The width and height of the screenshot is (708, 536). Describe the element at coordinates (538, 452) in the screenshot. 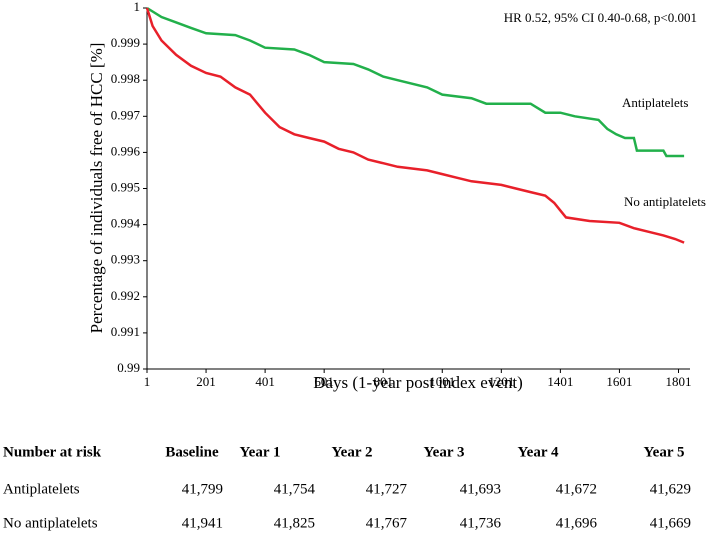

I see `table-header: Year 4` at that location.